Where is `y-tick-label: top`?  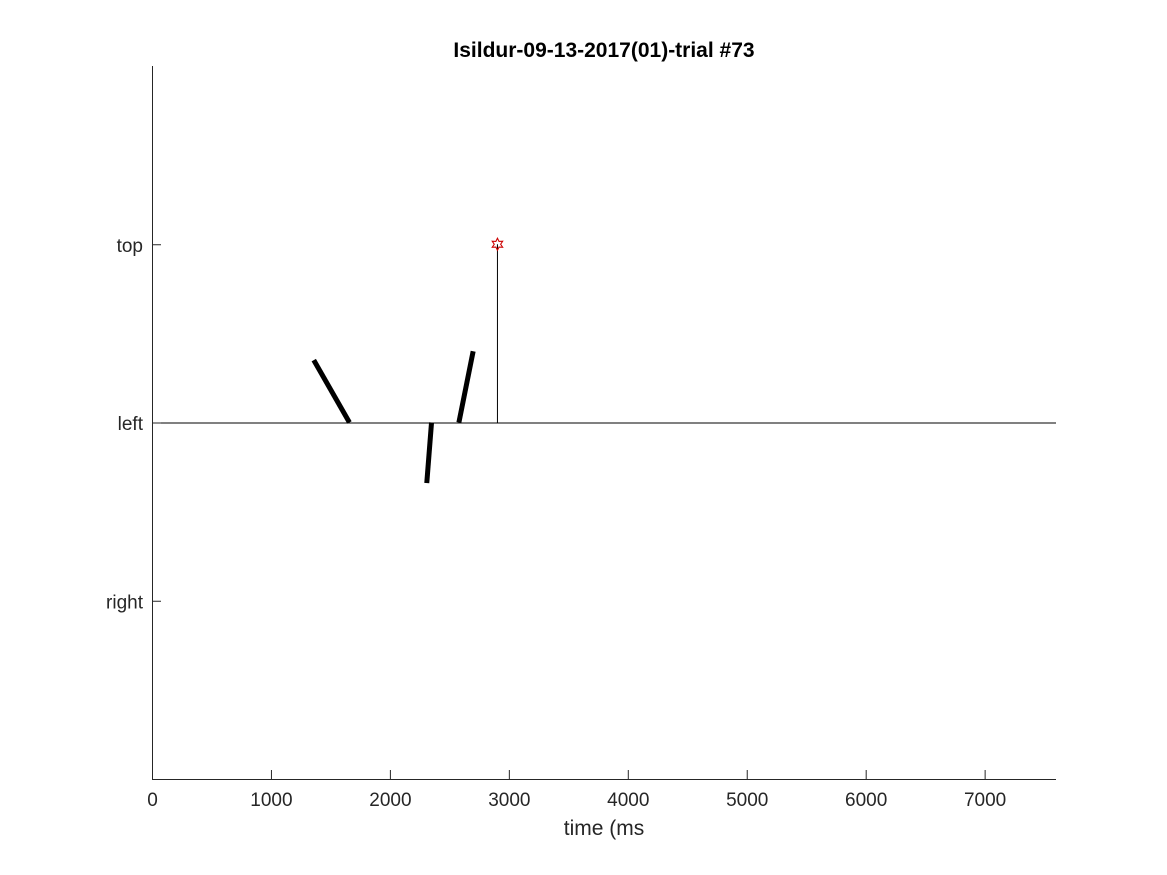 y-tick-label: top is located at coordinates (130, 246).